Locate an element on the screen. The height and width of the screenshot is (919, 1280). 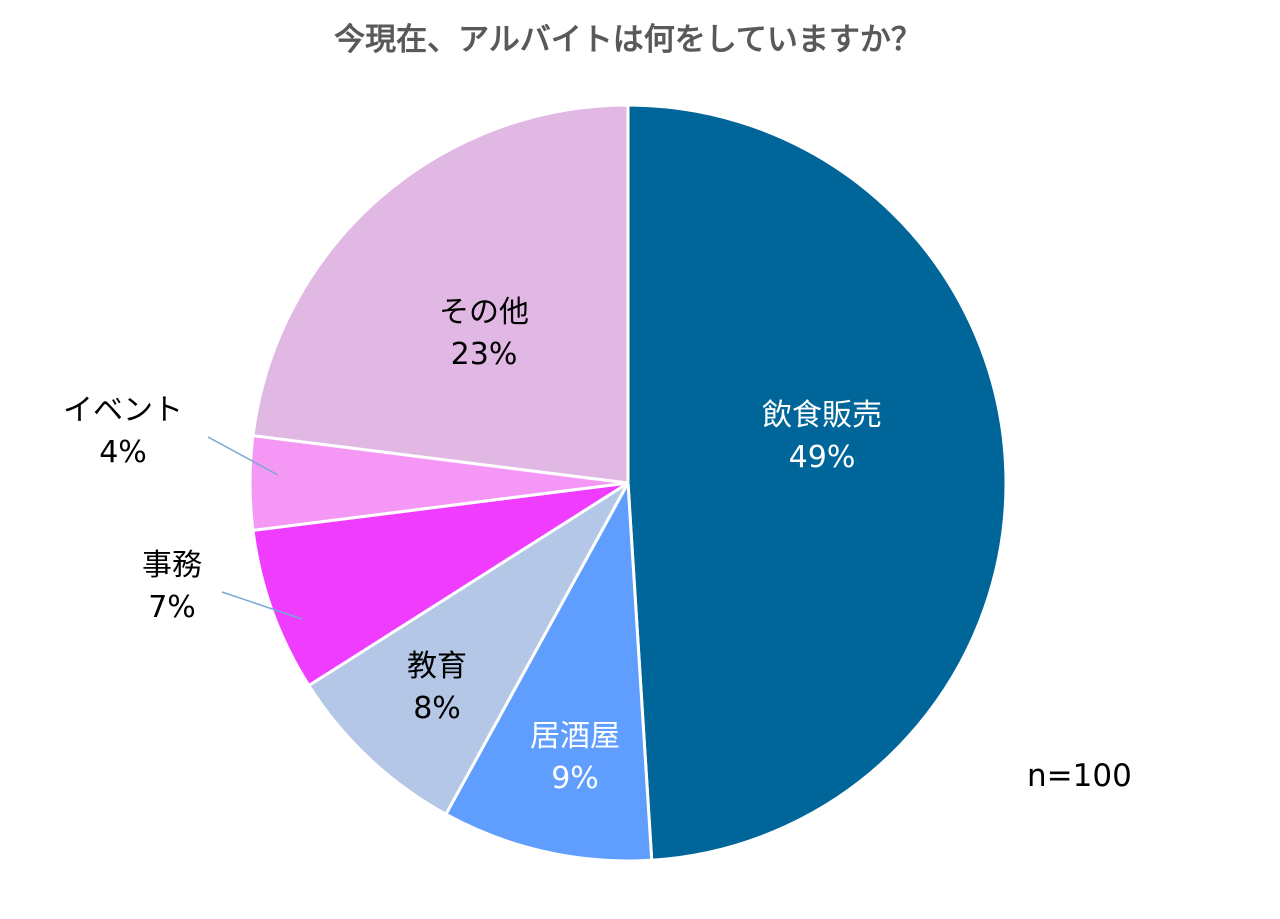
slice-percent: 4% is located at coordinates (123, 452).